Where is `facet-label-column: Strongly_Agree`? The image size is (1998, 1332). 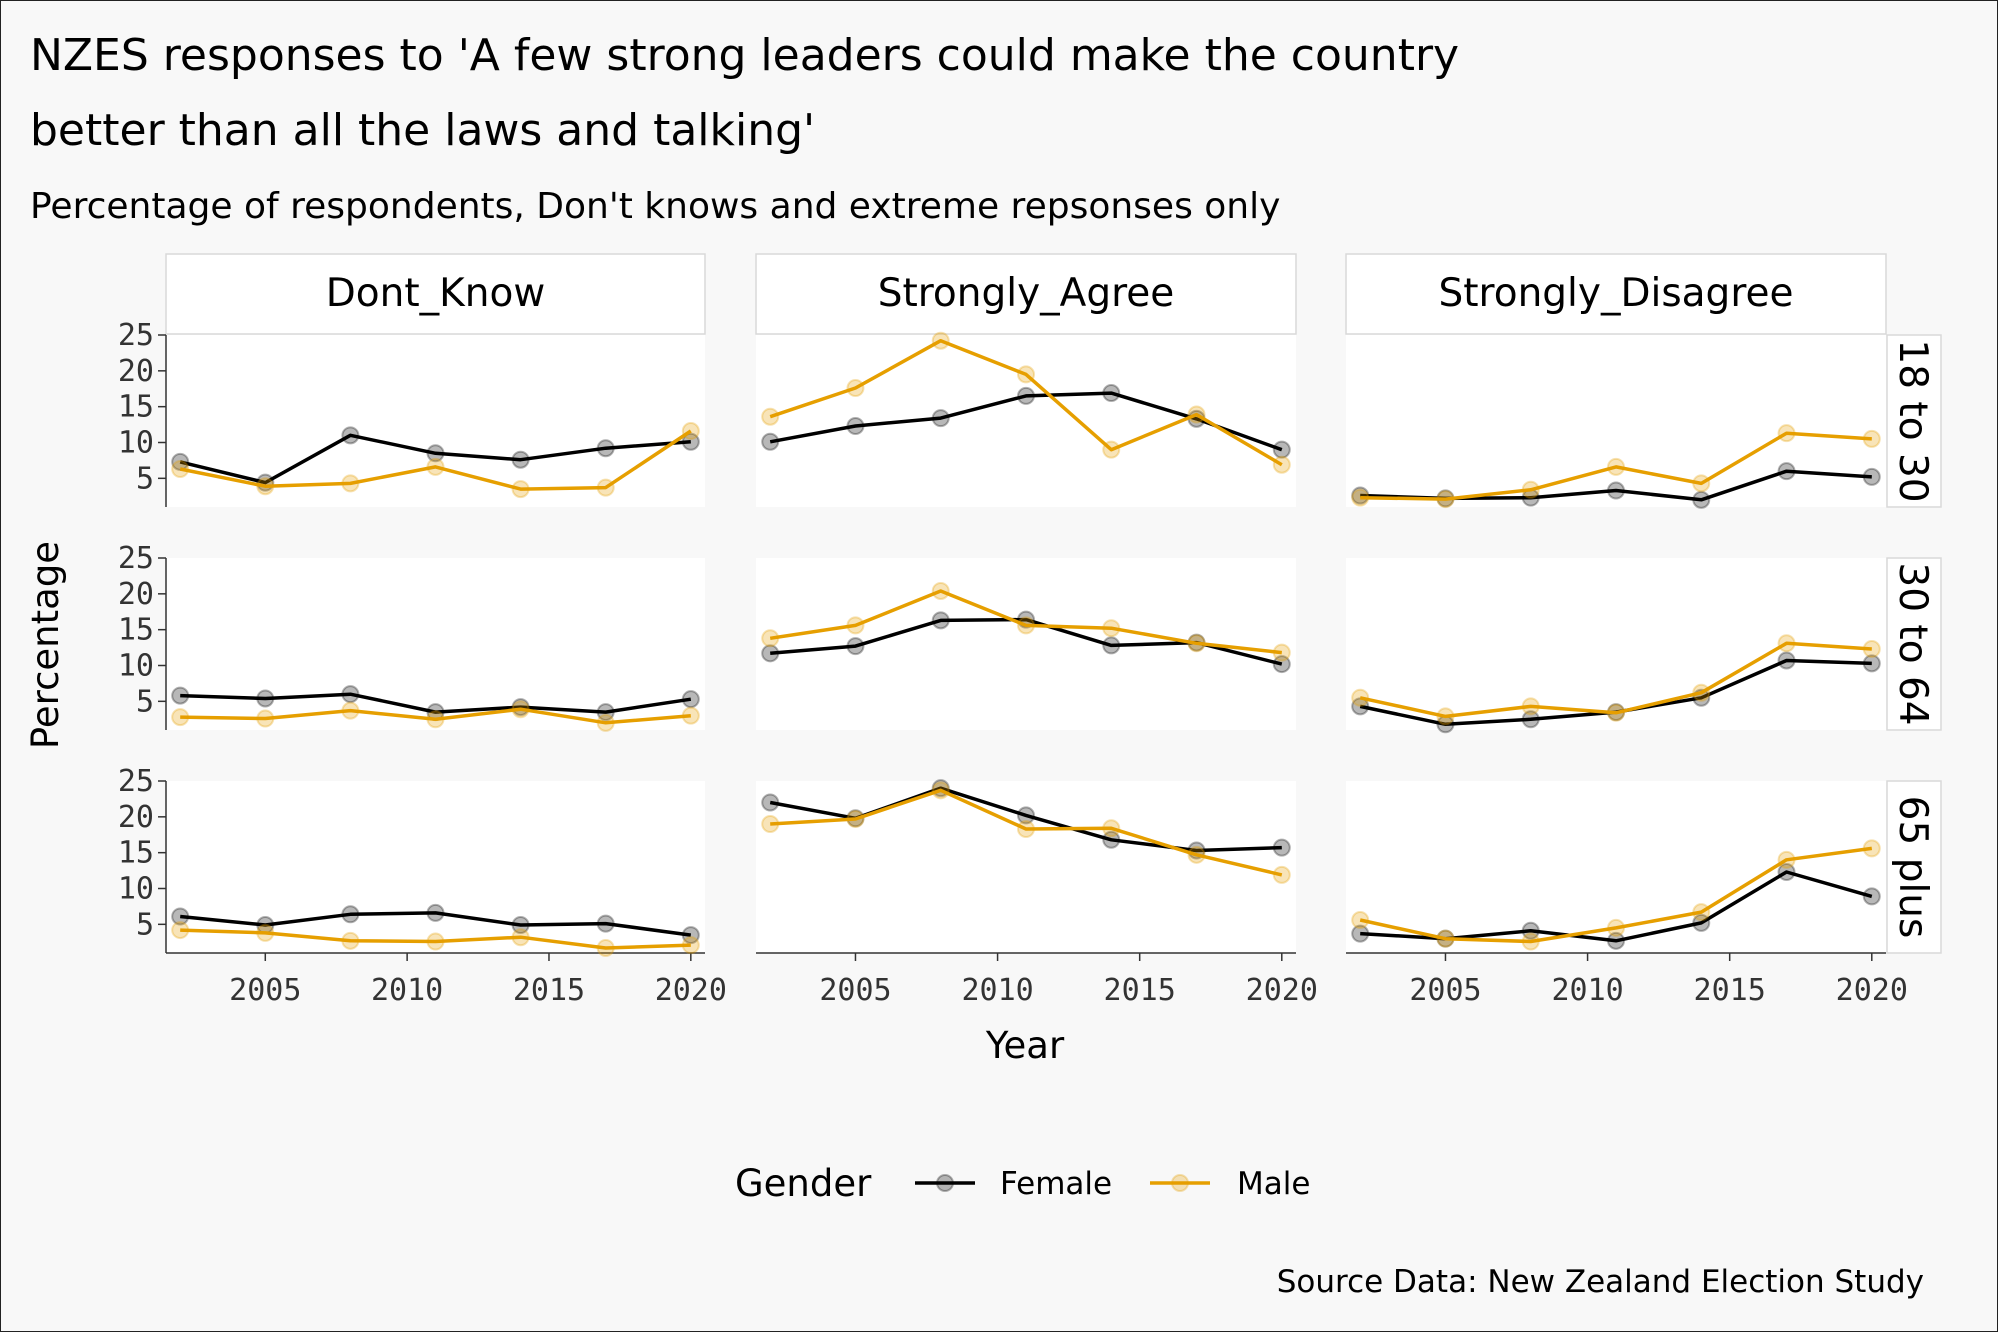 facet-label-column: Strongly_Agree is located at coordinates (1026, 293).